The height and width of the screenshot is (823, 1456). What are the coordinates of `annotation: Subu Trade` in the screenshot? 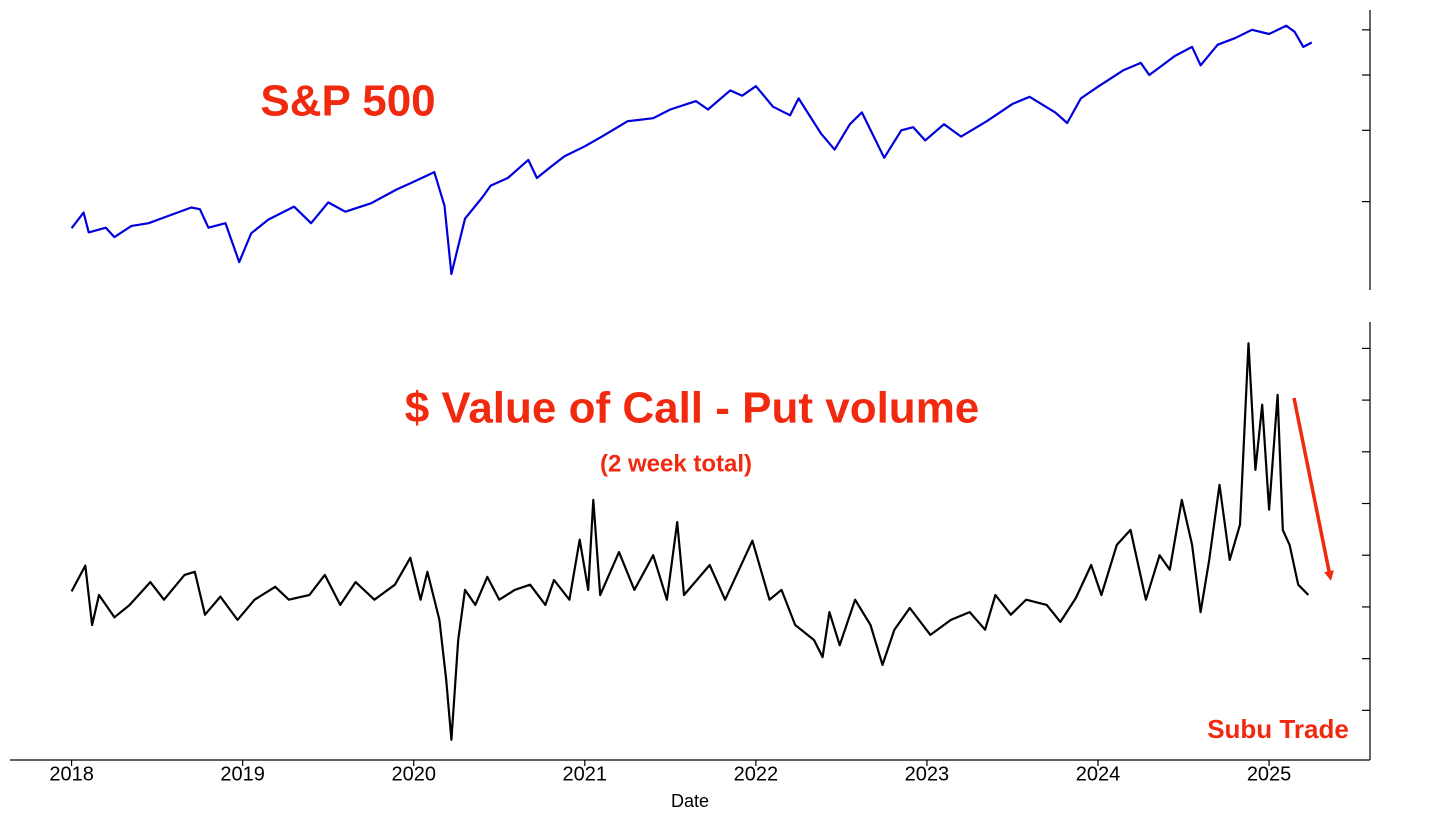 It's located at (1278, 729).